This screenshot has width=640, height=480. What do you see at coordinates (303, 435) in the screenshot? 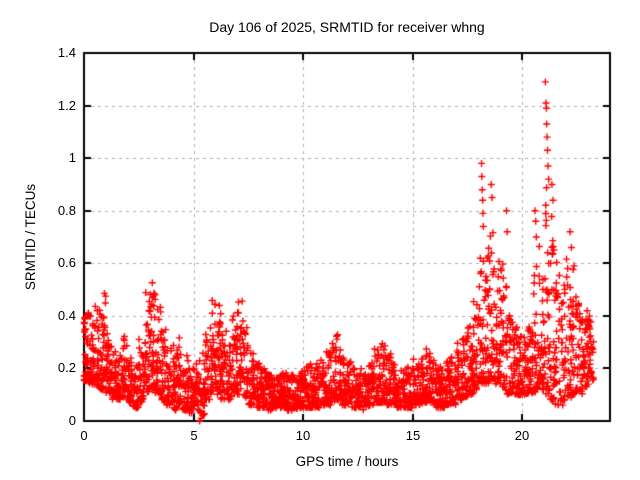
I see `x-tick-label: 10` at bounding box center [303, 435].